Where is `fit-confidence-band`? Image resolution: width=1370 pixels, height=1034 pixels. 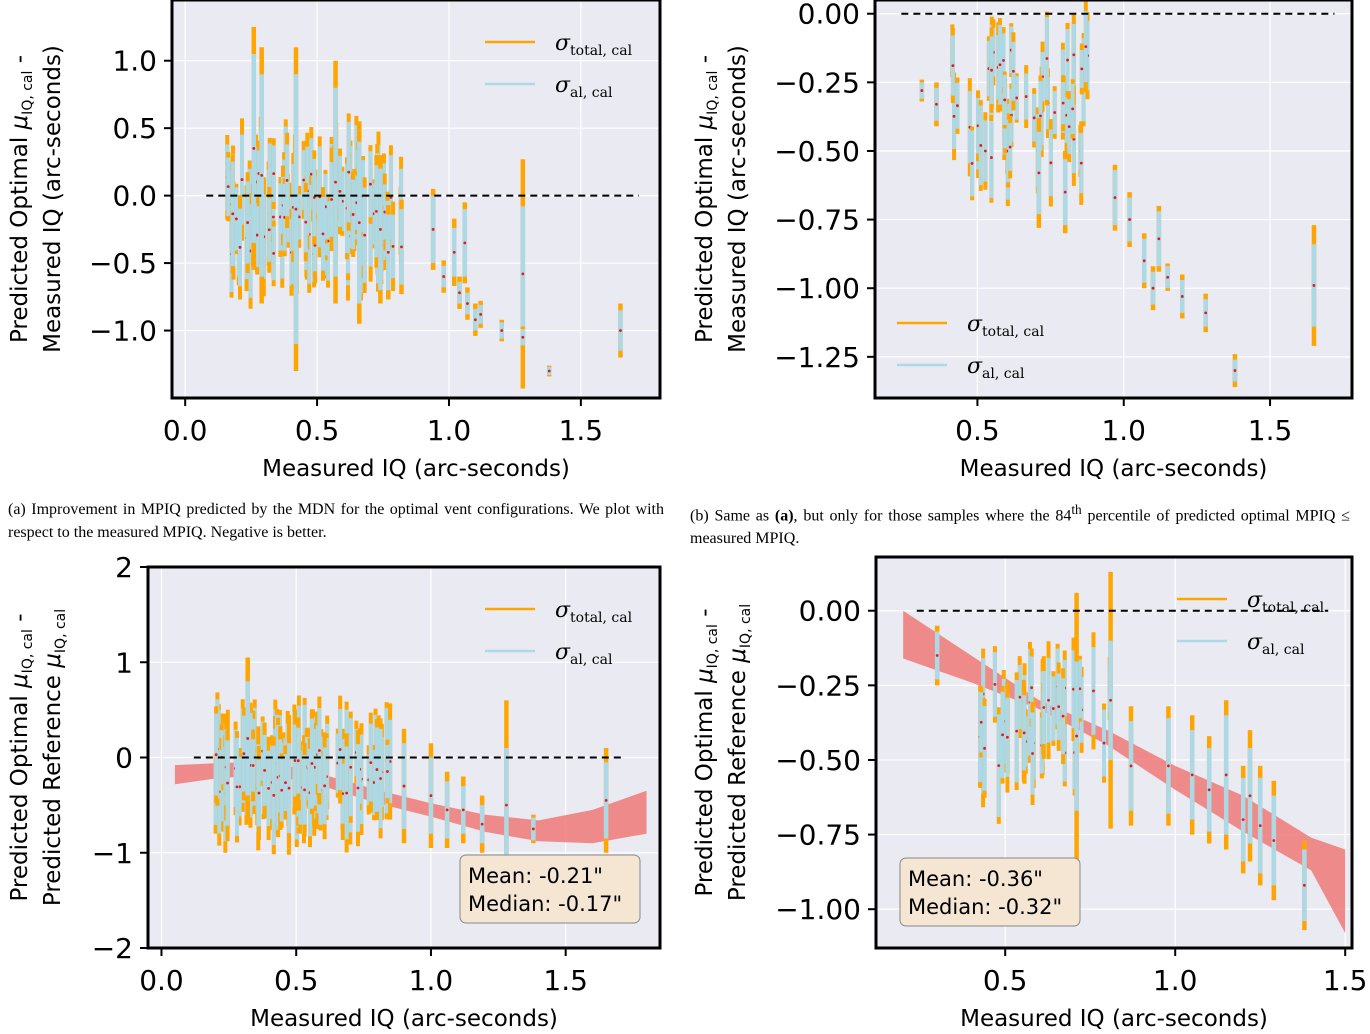
fit-confidence-band is located at coordinates (410, 802).